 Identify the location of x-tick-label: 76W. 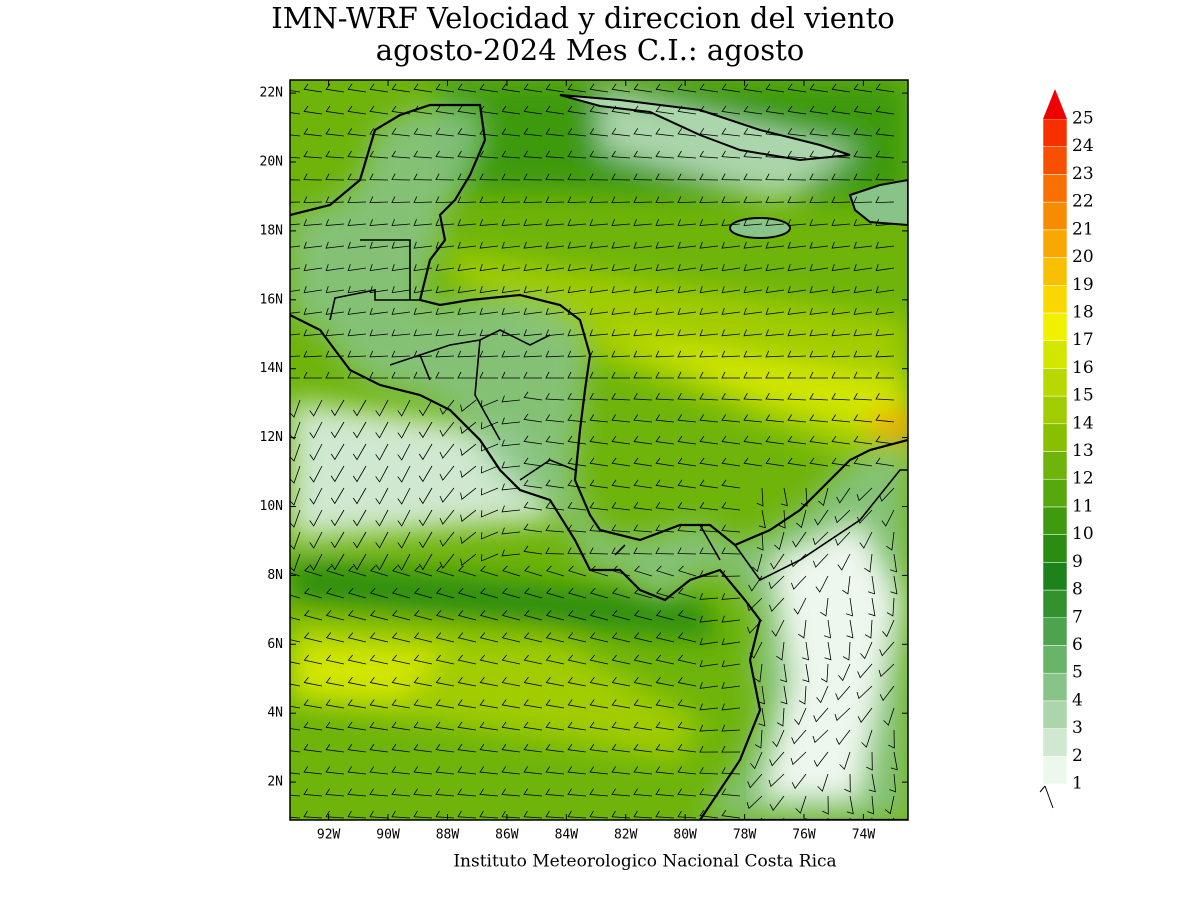
(804, 835).